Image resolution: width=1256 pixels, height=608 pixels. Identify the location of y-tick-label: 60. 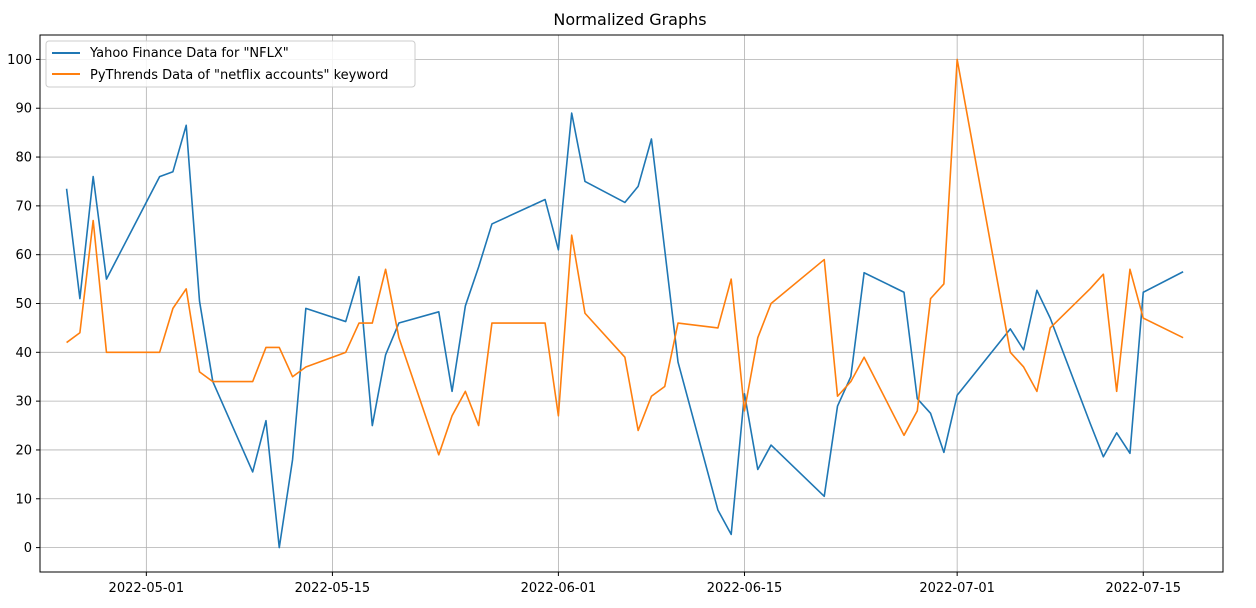
(23, 255).